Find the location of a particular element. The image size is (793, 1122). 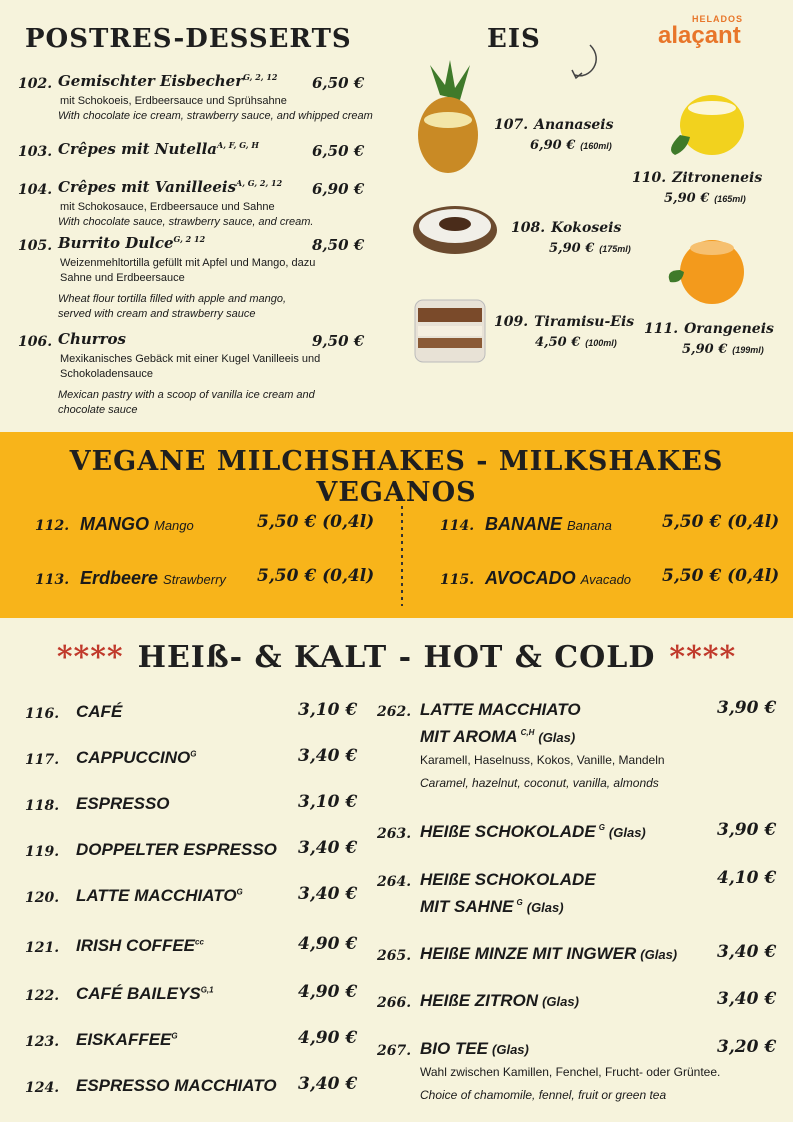

eis-price: 4,50 € (100ml) is located at coordinates (576, 342).